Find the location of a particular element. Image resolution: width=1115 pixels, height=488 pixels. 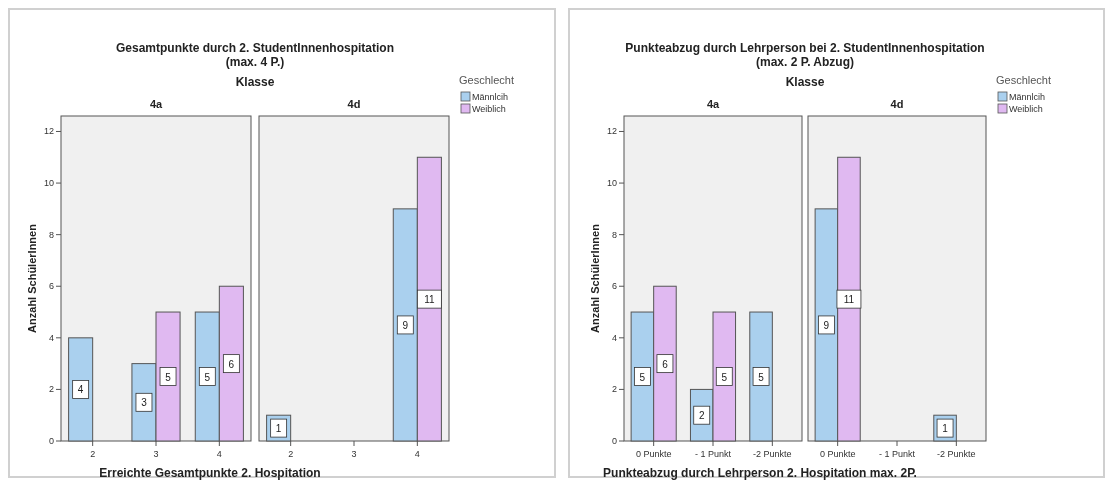

data-label: 2 is located at coordinates (701, 416).